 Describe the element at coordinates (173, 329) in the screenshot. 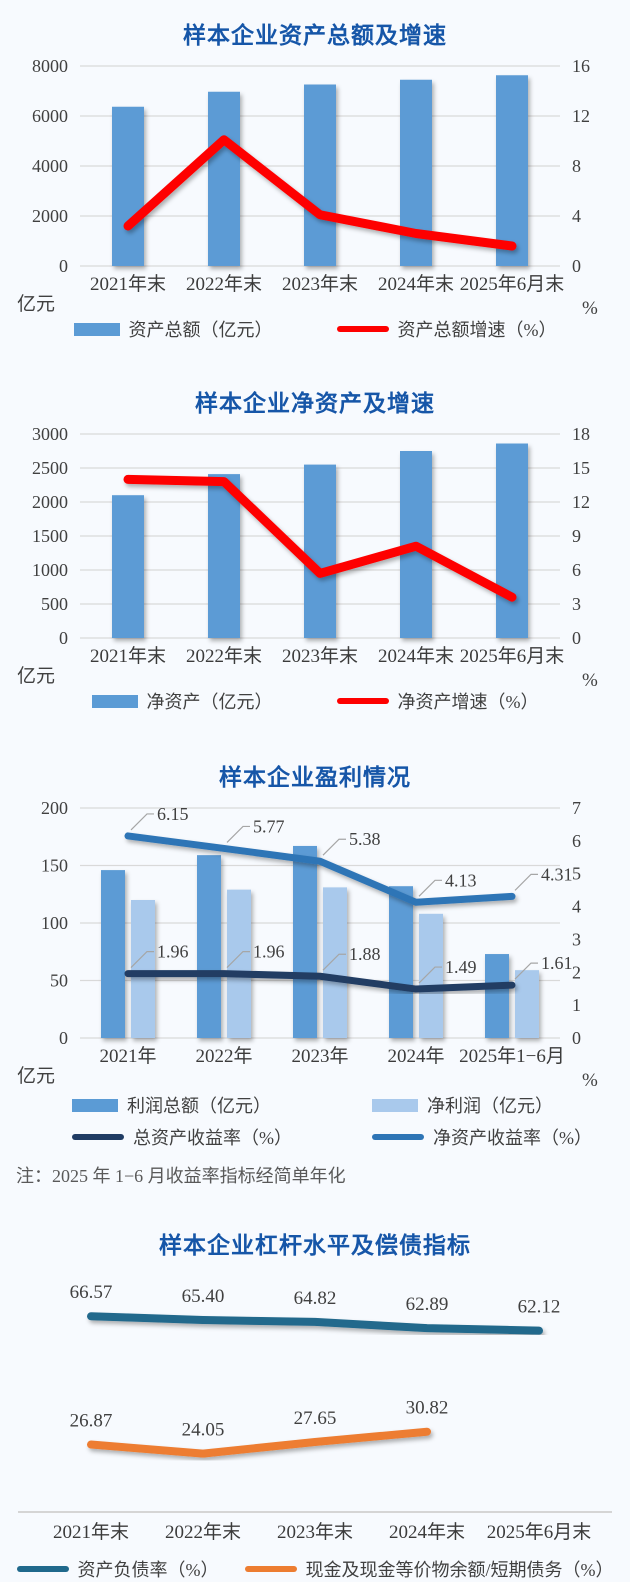

I see `legend-item-total-assets-bar: 资产总额（亿元）` at that location.